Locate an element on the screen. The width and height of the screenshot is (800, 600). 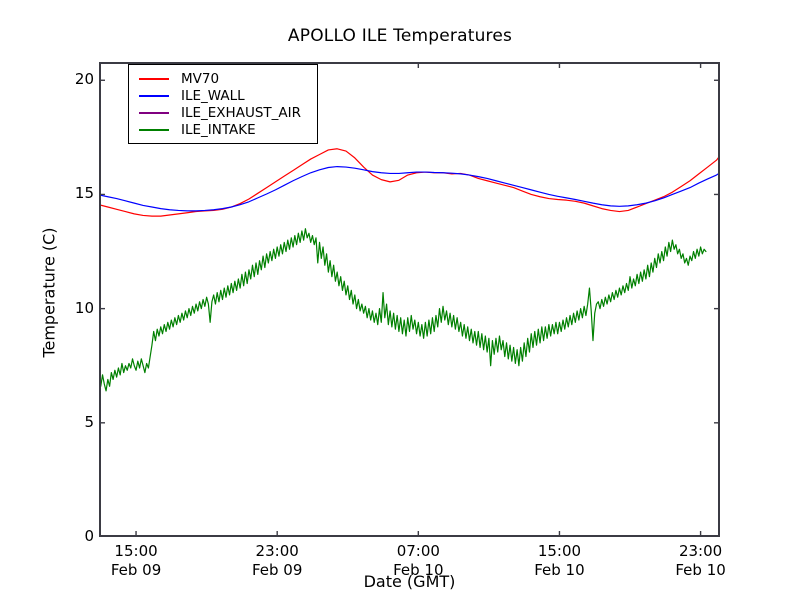
legend-item-ile_wall: ILE_WALL is located at coordinates (223, 95).